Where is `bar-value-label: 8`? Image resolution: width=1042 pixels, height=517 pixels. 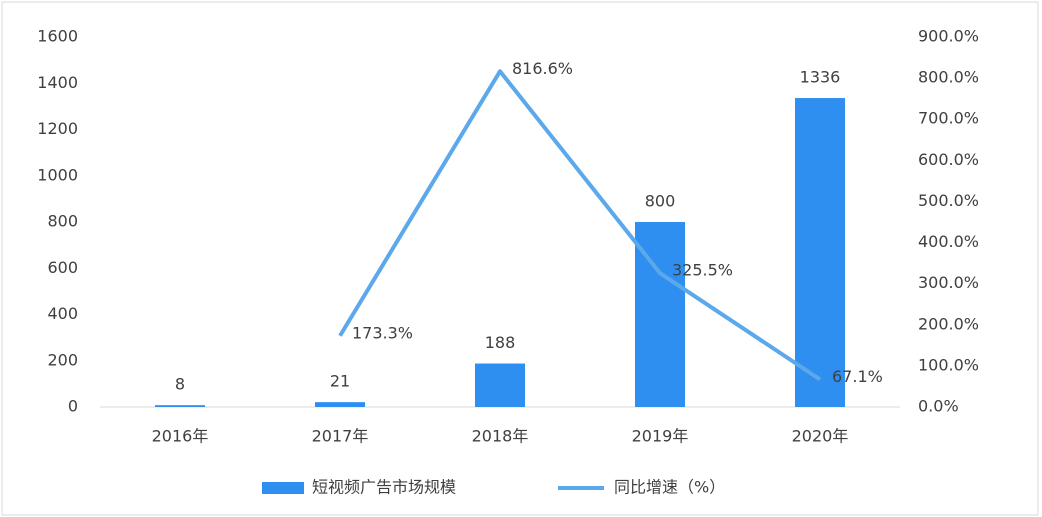
bar-value-label: 8 is located at coordinates (180, 384).